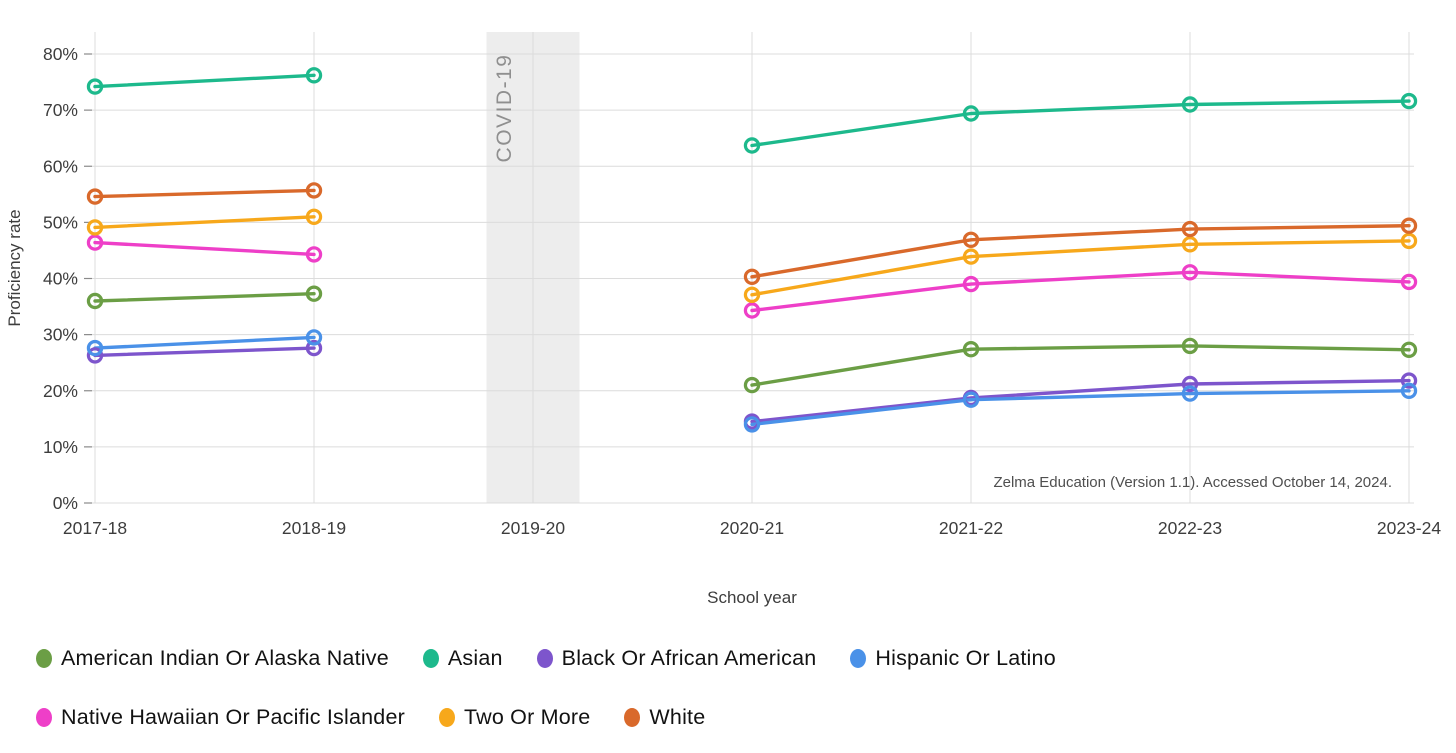 Image resolution: width=1456 pixels, height=753 pixels. Describe the element at coordinates (689, 658) in the screenshot. I see `legend-label: Black Or African American` at that location.